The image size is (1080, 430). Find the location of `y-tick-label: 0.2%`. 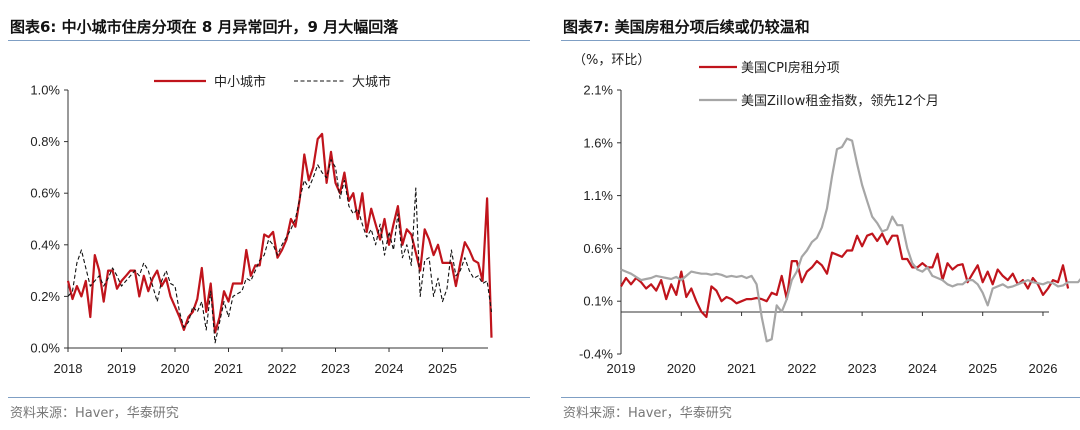

y-tick-label: 0.2% is located at coordinates (45, 296).